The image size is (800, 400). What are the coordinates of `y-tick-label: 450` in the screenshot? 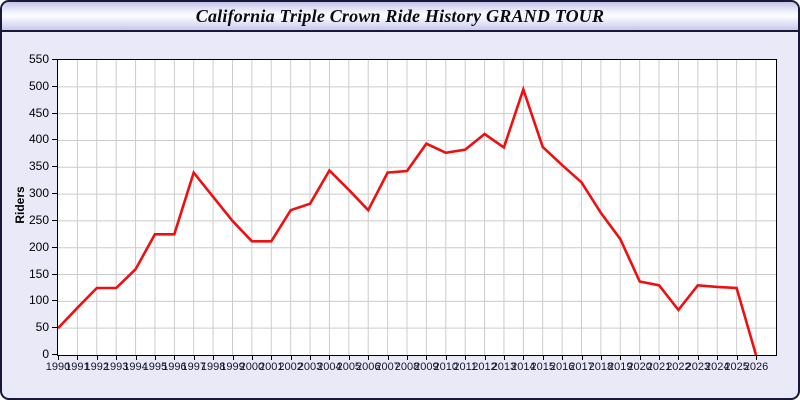 It's located at (38, 112).